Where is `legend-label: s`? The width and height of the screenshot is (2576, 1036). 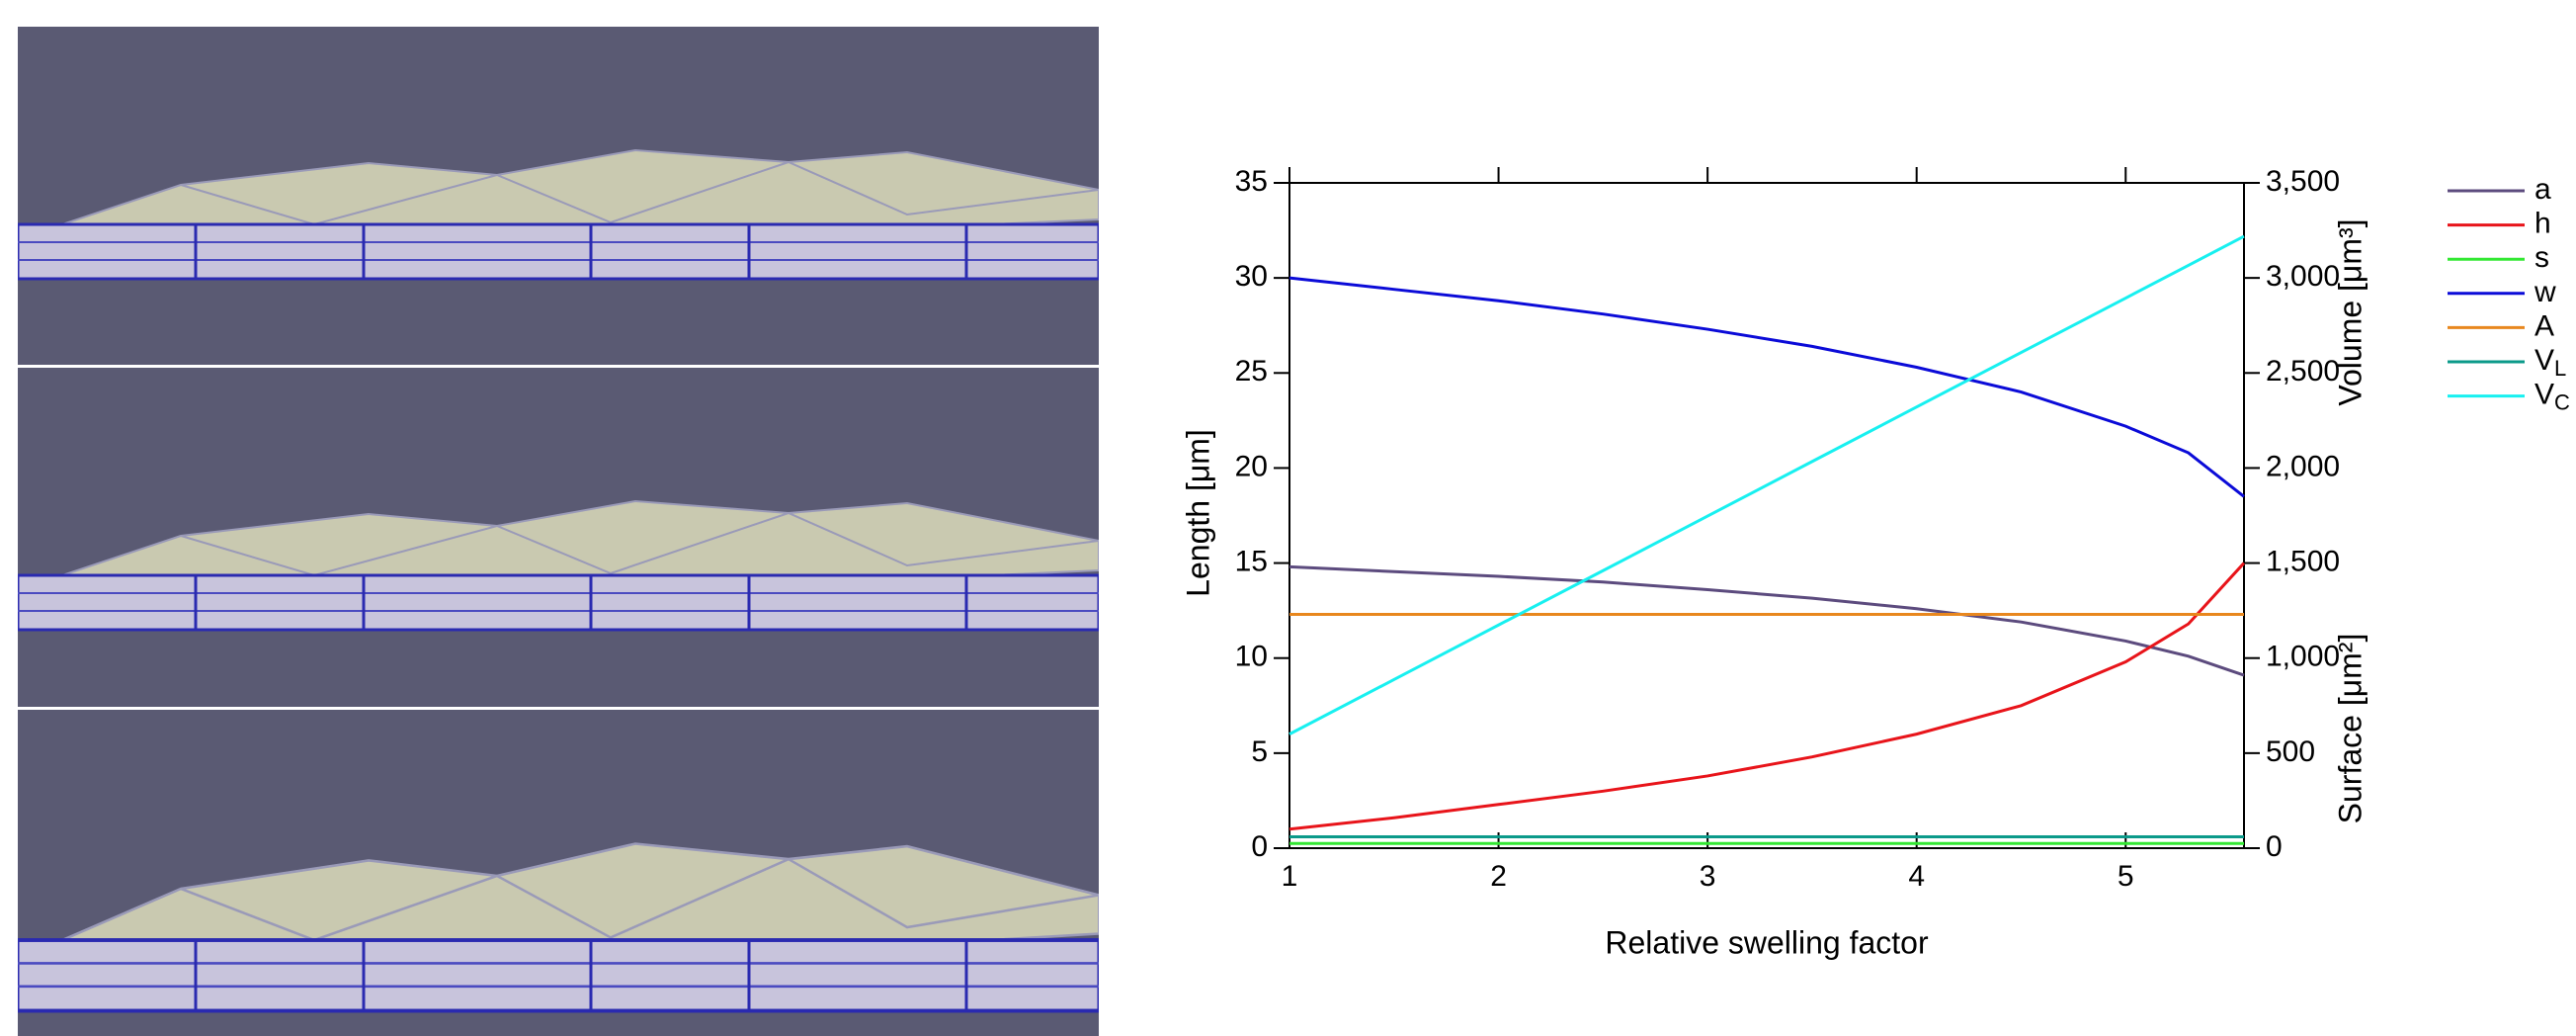 legend-label: s is located at coordinates (2541, 257).